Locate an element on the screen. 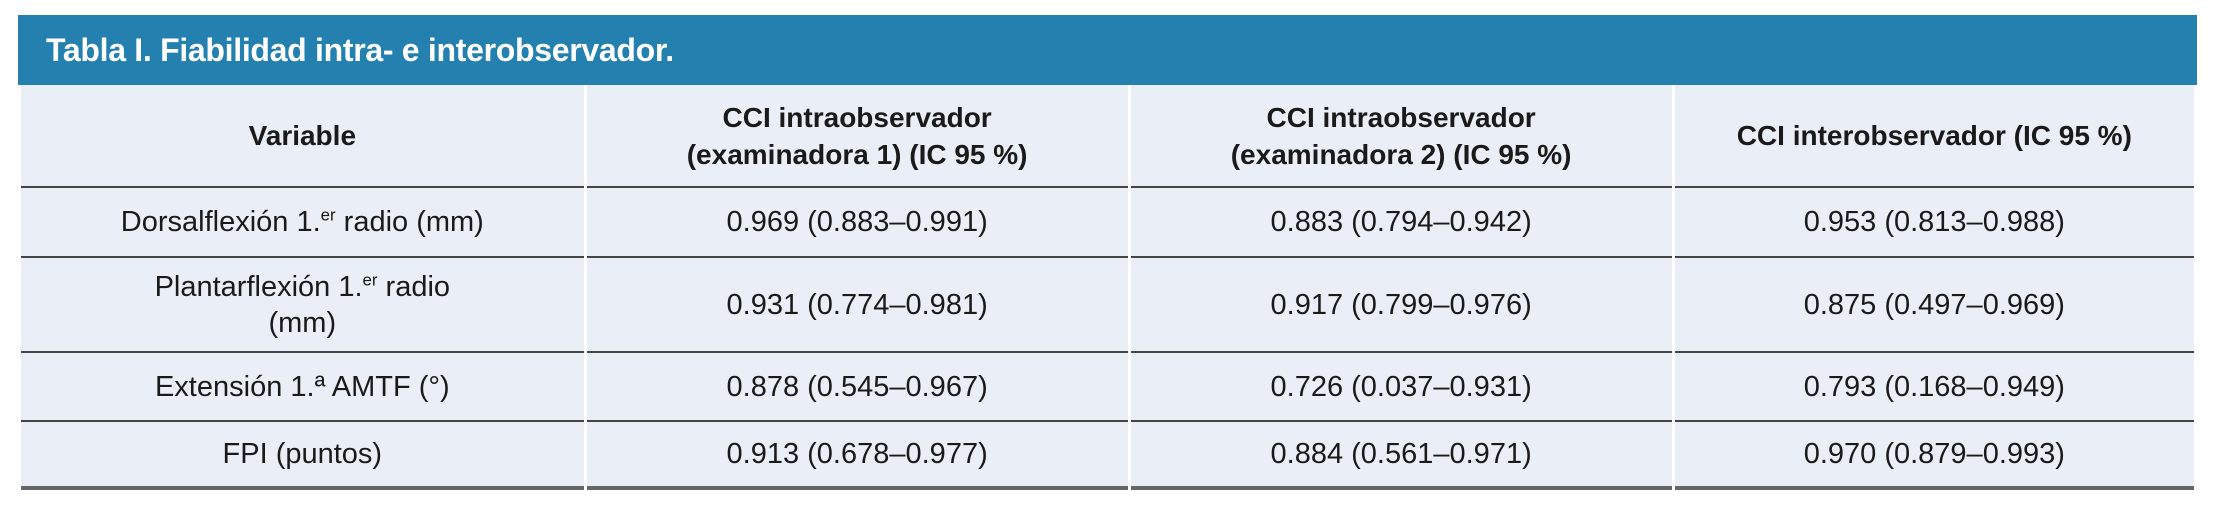 The image size is (2215, 519). variable-label: Extensión 1.ª AMTF (°) is located at coordinates (302, 386).